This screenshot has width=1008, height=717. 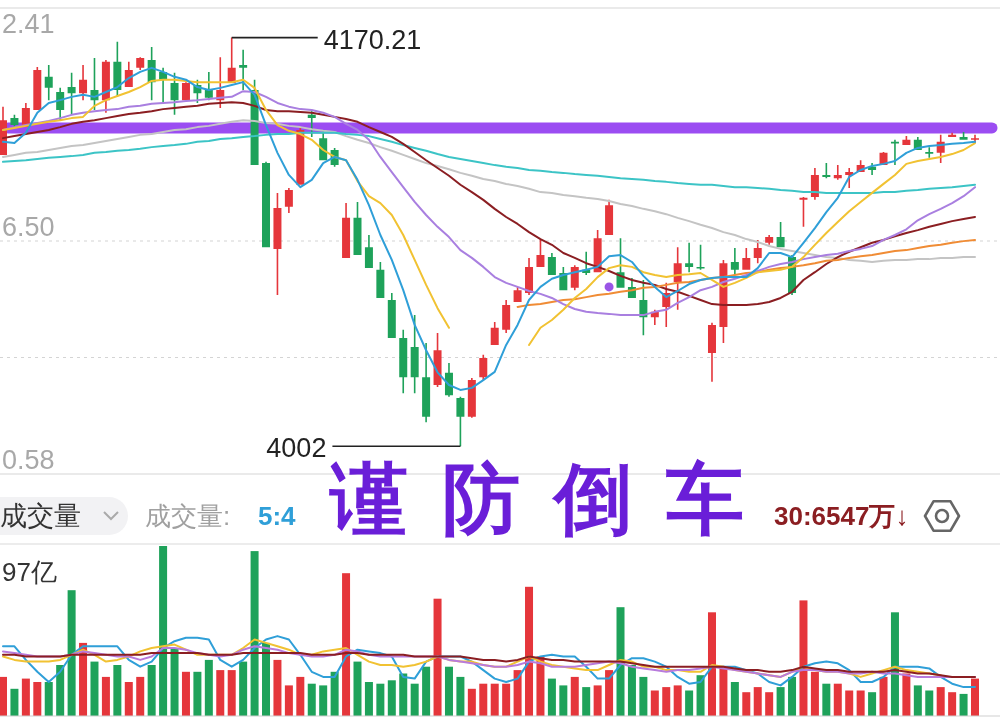 What do you see at coordinates (28, 460) in the screenshot?
I see `annotation: 0.58` at bounding box center [28, 460].